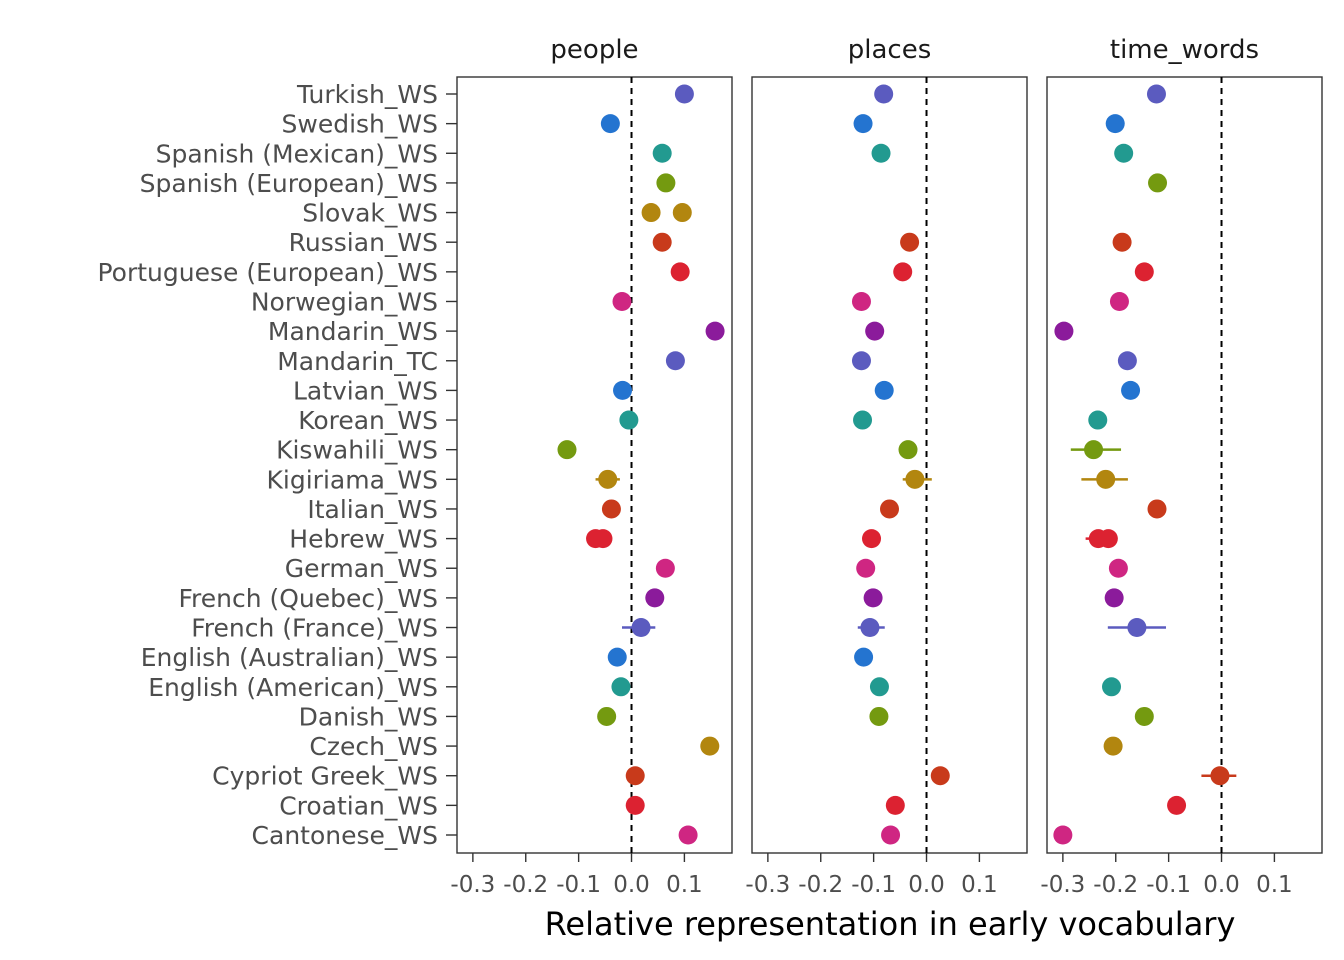 The height and width of the screenshot is (960, 1344). Describe the element at coordinates (325, 776) in the screenshot. I see `y-tick-label: Cypriot Greek_WS` at that location.